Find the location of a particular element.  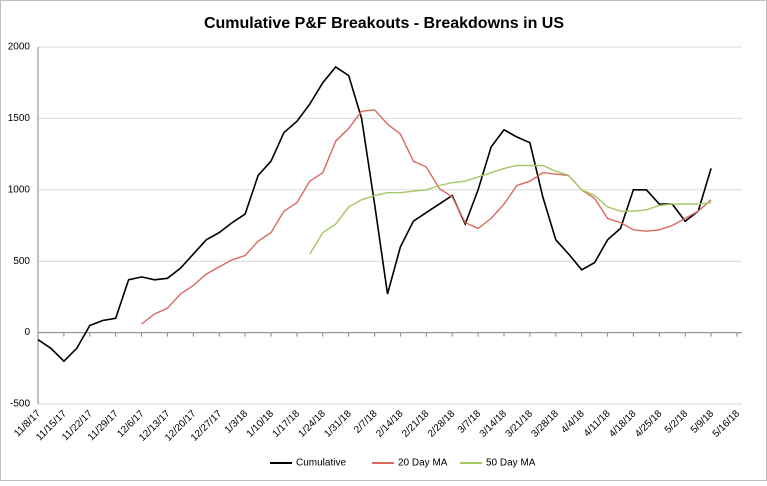

y-tick-label: -500 is located at coordinates (20, 404).